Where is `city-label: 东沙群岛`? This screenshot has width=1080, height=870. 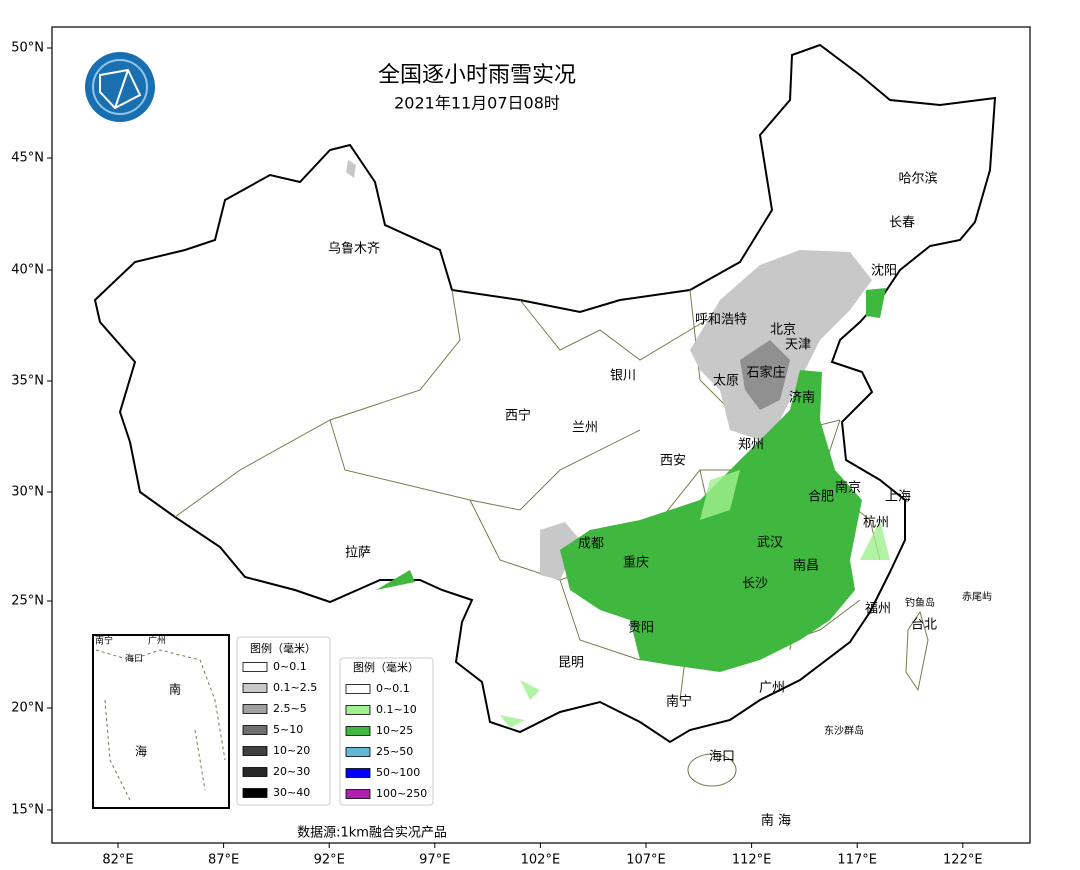
city-label: 东沙群岛 is located at coordinates (844, 730).